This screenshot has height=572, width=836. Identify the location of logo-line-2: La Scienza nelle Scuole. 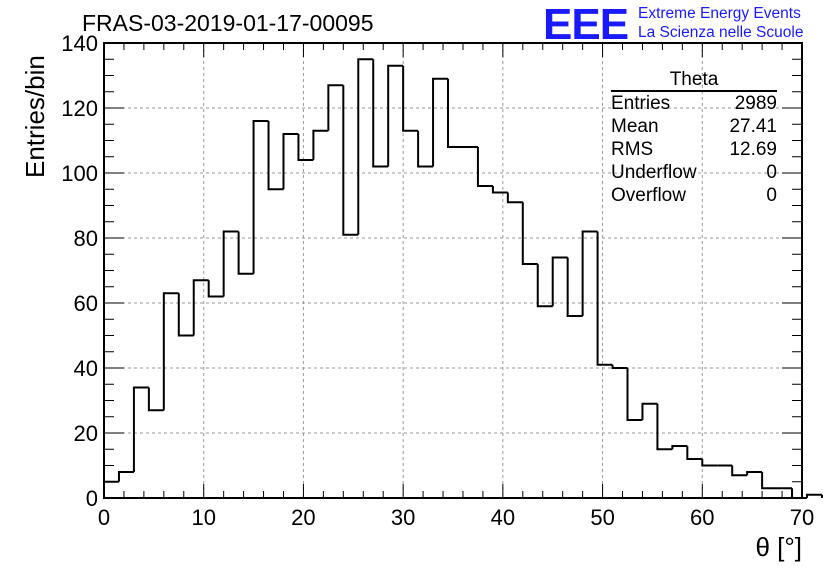
(721, 32).